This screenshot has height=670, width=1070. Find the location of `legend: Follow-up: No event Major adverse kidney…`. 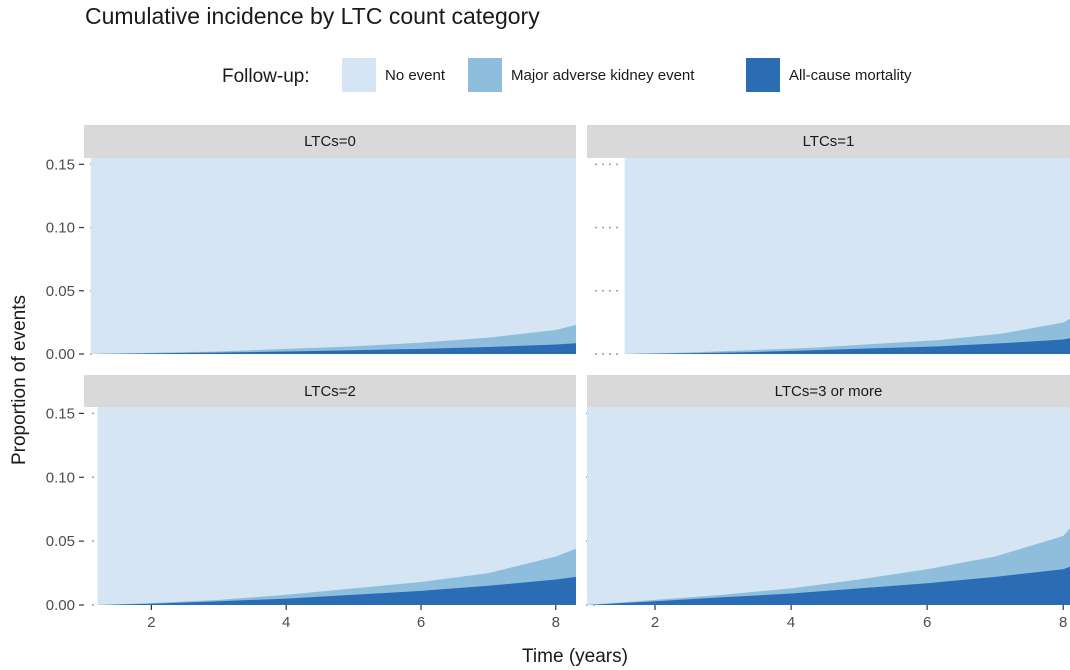

legend: Follow-up: No event Major adverse kidney… is located at coordinates (567, 75).